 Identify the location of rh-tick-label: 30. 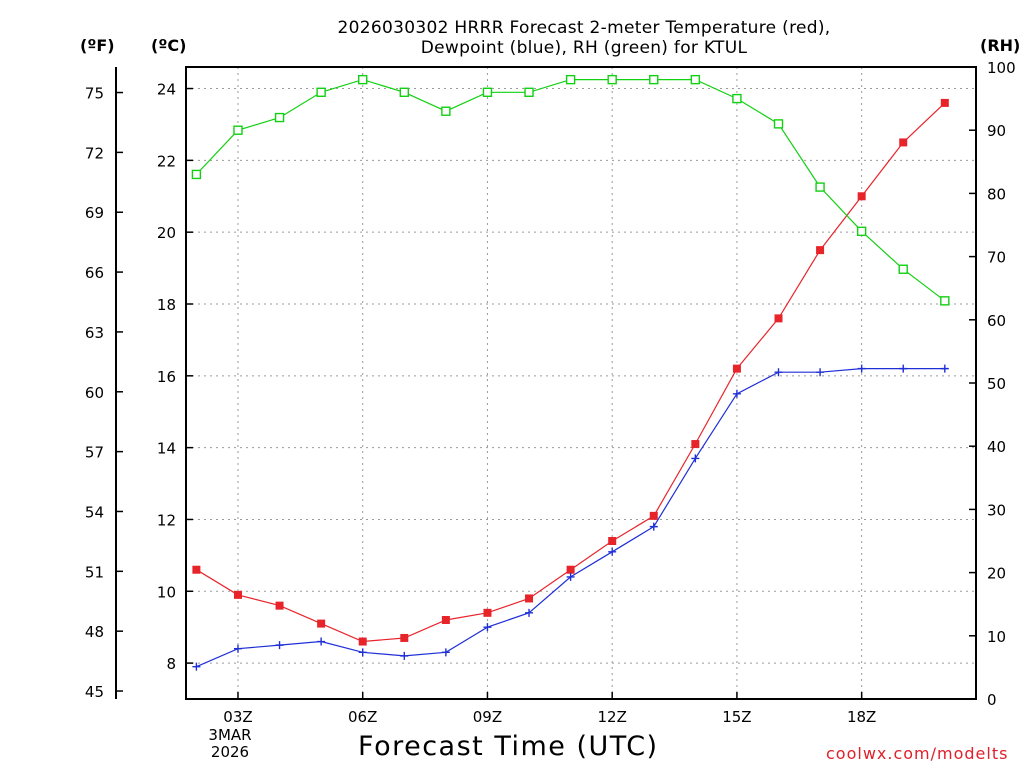
(996, 510).